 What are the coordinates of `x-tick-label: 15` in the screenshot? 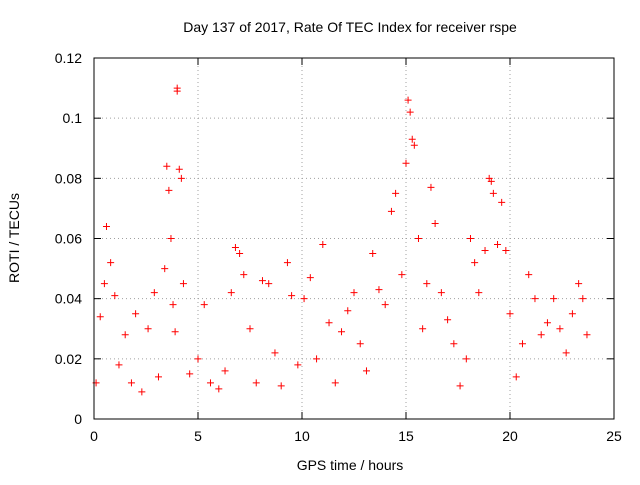 It's located at (406, 436).